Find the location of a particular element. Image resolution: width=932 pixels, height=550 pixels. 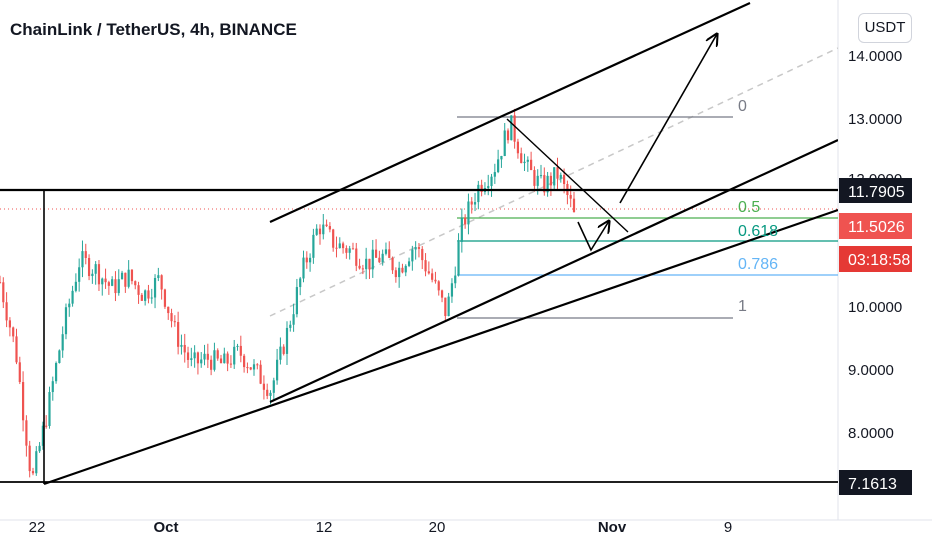

fib-label-0.786: 0.786 is located at coordinates (758, 264).